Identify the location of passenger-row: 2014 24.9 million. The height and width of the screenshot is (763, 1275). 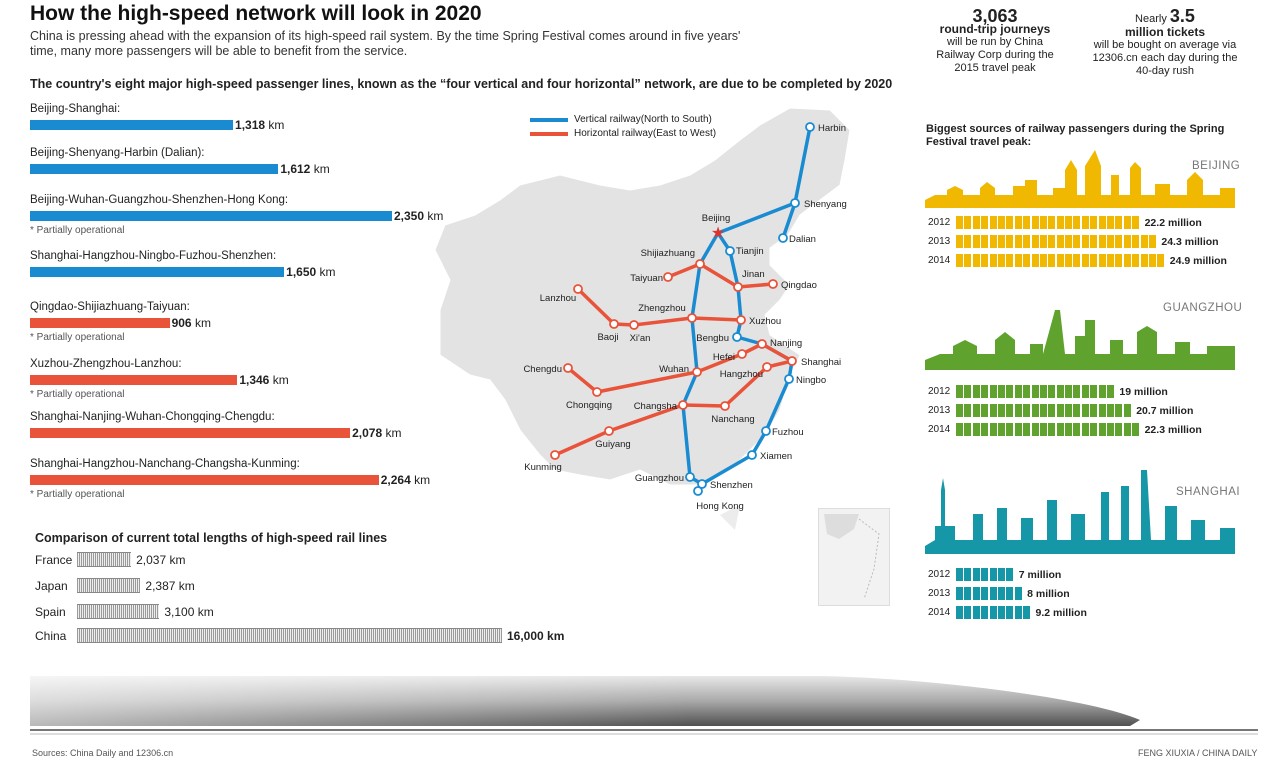
(1077, 260).